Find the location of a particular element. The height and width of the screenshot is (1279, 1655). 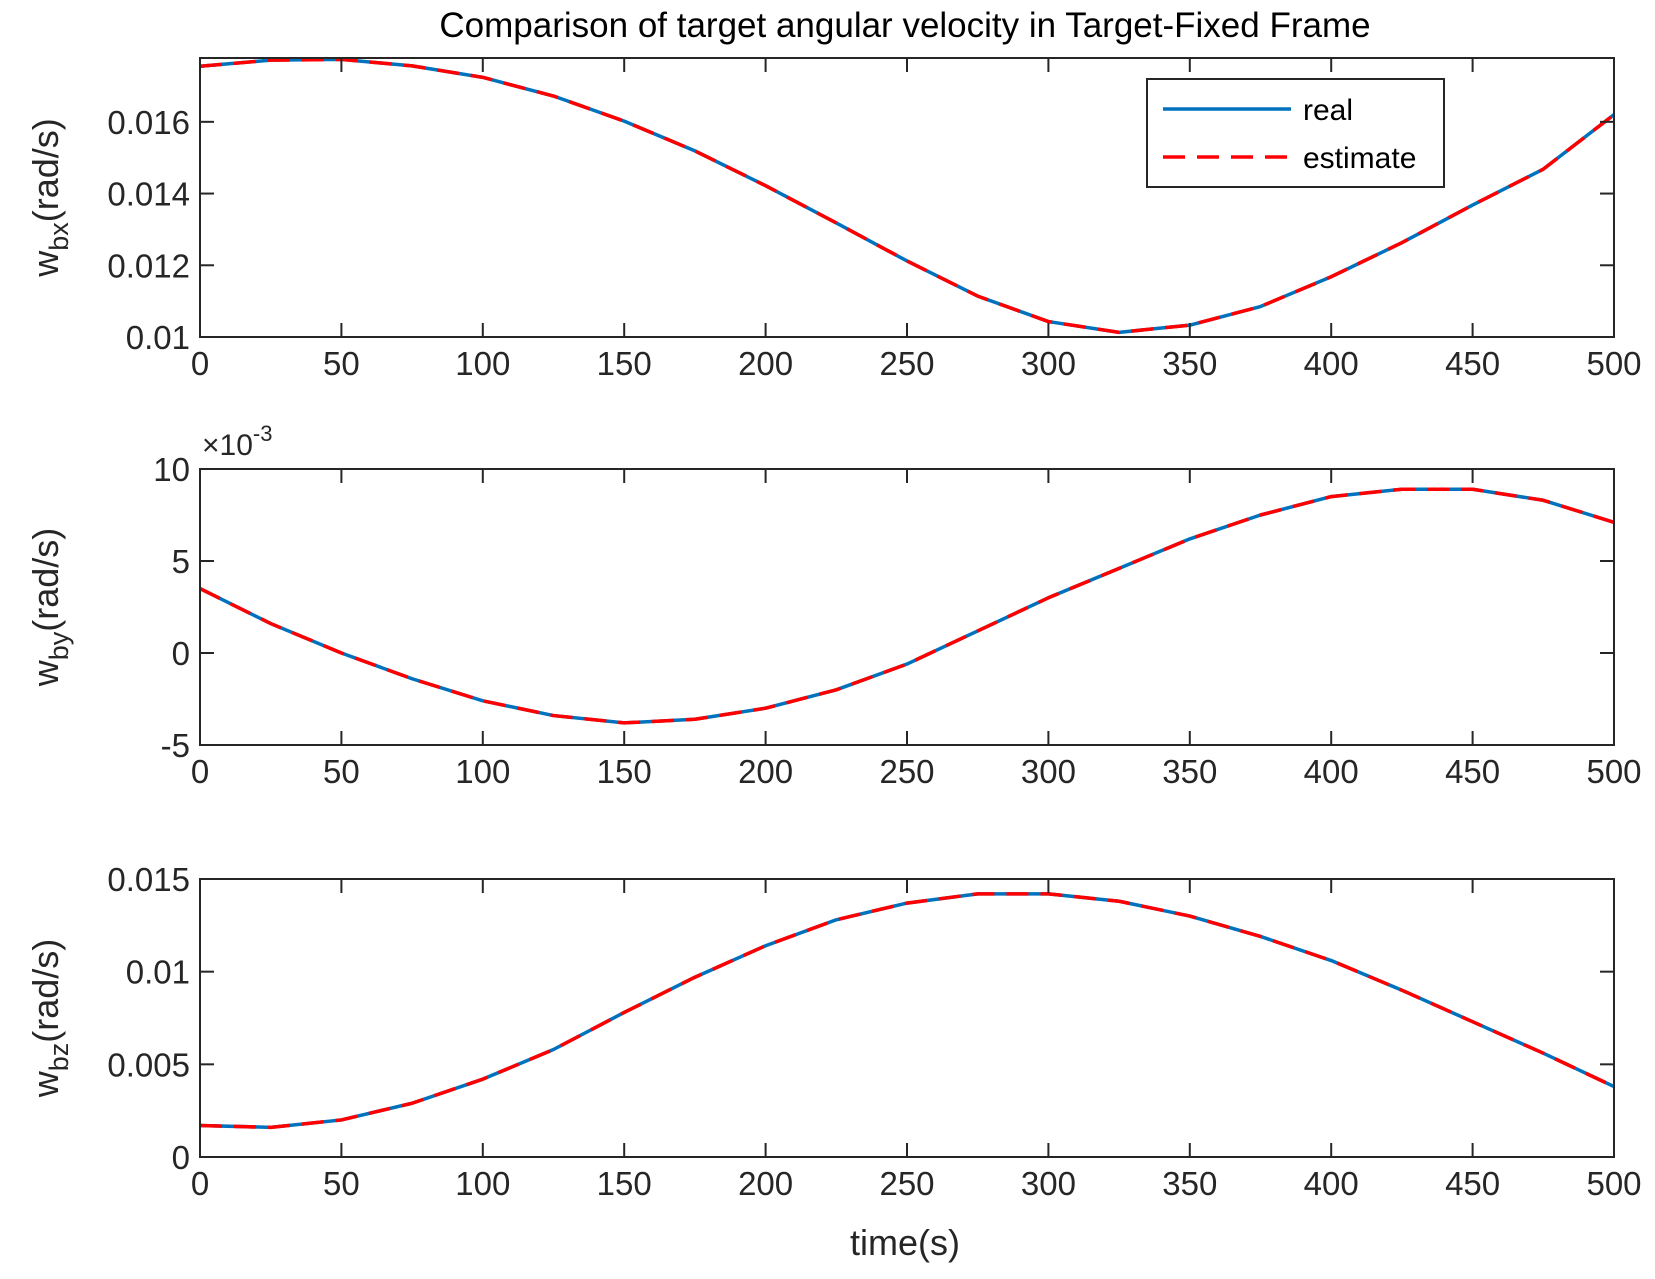

y-exponent-label: ×10⁻³ is located at coordinates (237, 441).